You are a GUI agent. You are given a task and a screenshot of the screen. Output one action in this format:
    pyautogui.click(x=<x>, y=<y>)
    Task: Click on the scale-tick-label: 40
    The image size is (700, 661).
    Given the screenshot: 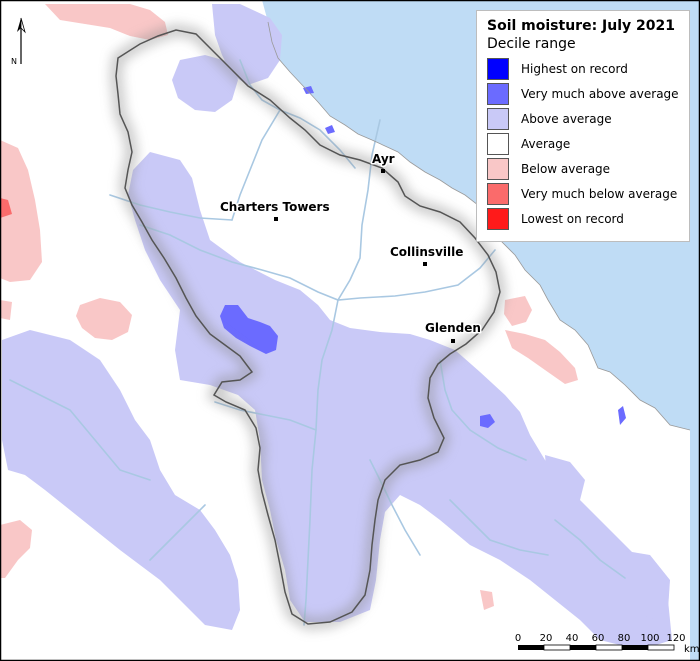 What is the action you would take?
    pyautogui.click(x=572, y=638)
    